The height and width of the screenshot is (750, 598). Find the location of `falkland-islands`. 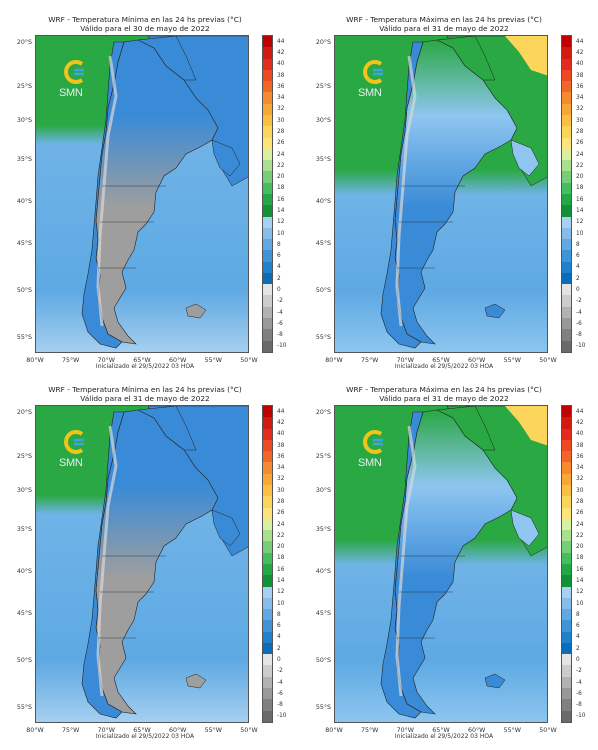

falkland-islands is located at coordinates (196, 681).